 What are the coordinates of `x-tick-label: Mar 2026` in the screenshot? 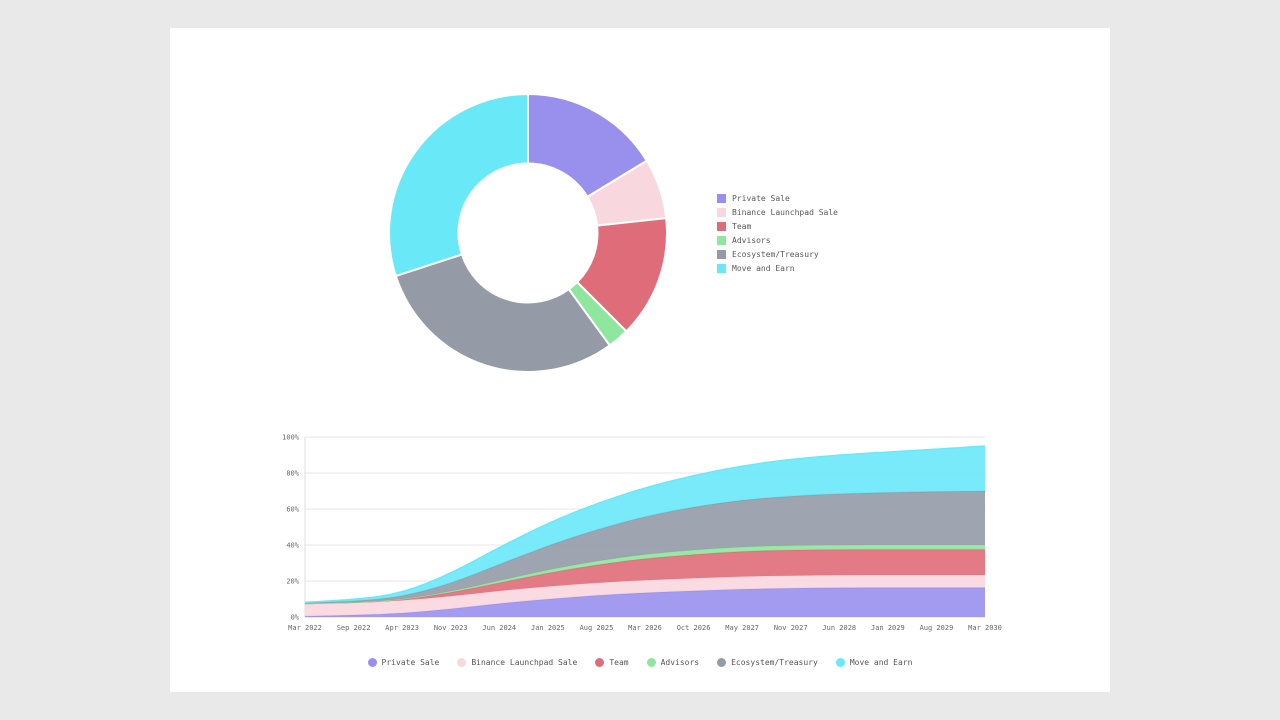 It's located at (645, 628).